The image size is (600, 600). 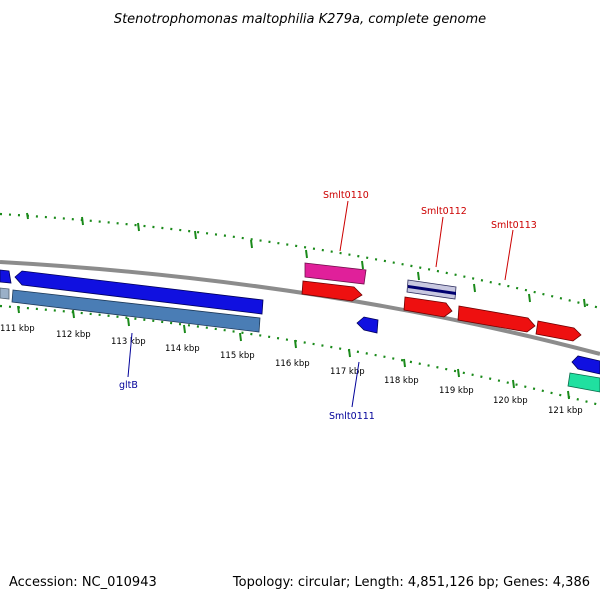 I want to click on tick-label: 113 kbp, so click(x=128, y=342).